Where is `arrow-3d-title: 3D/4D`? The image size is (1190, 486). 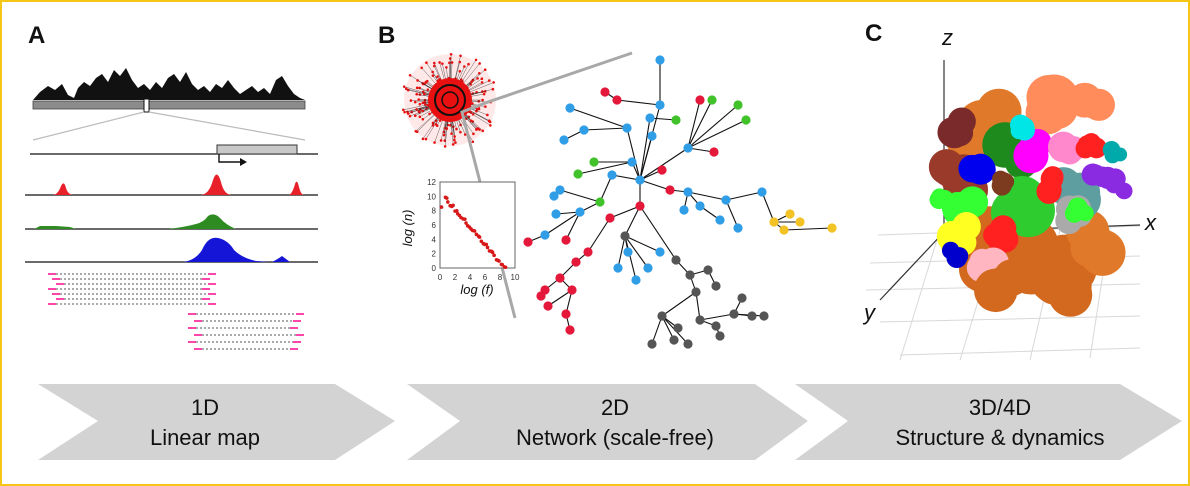 arrow-3d-title: 3D/4D is located at coordinates (1000, 408).